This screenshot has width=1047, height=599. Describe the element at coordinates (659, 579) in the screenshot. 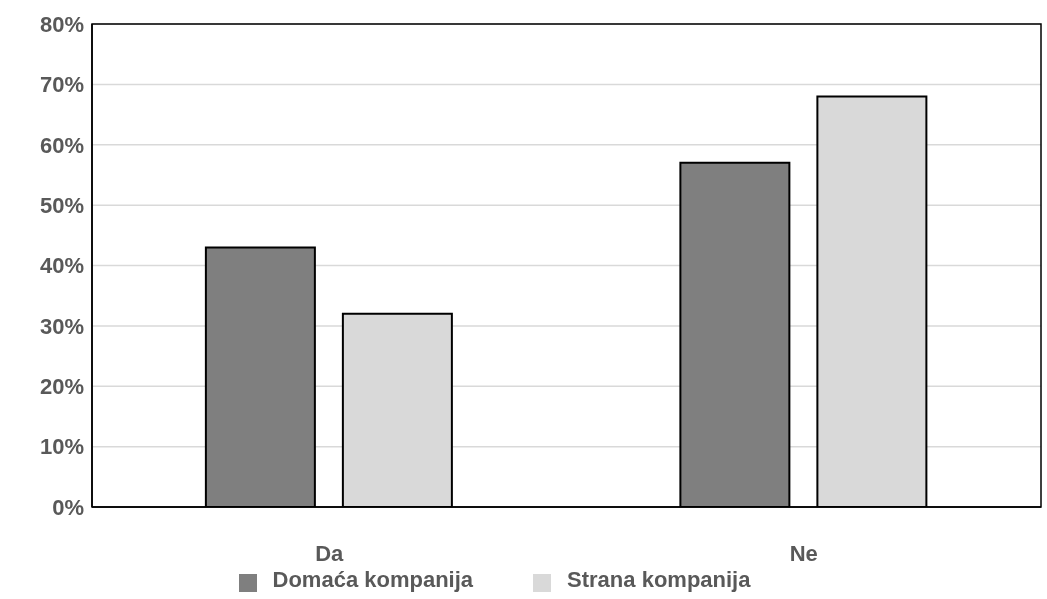

I see `legend-label: Strana kompanija` at that location.